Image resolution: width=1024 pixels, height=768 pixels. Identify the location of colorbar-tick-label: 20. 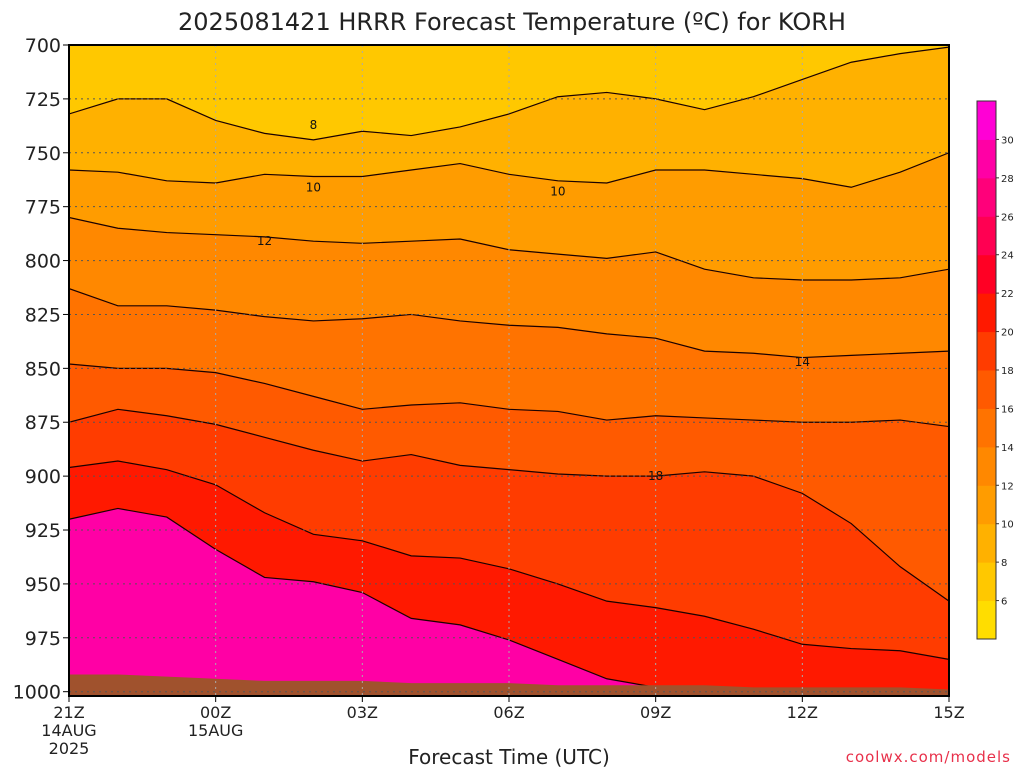
(1007, 333).